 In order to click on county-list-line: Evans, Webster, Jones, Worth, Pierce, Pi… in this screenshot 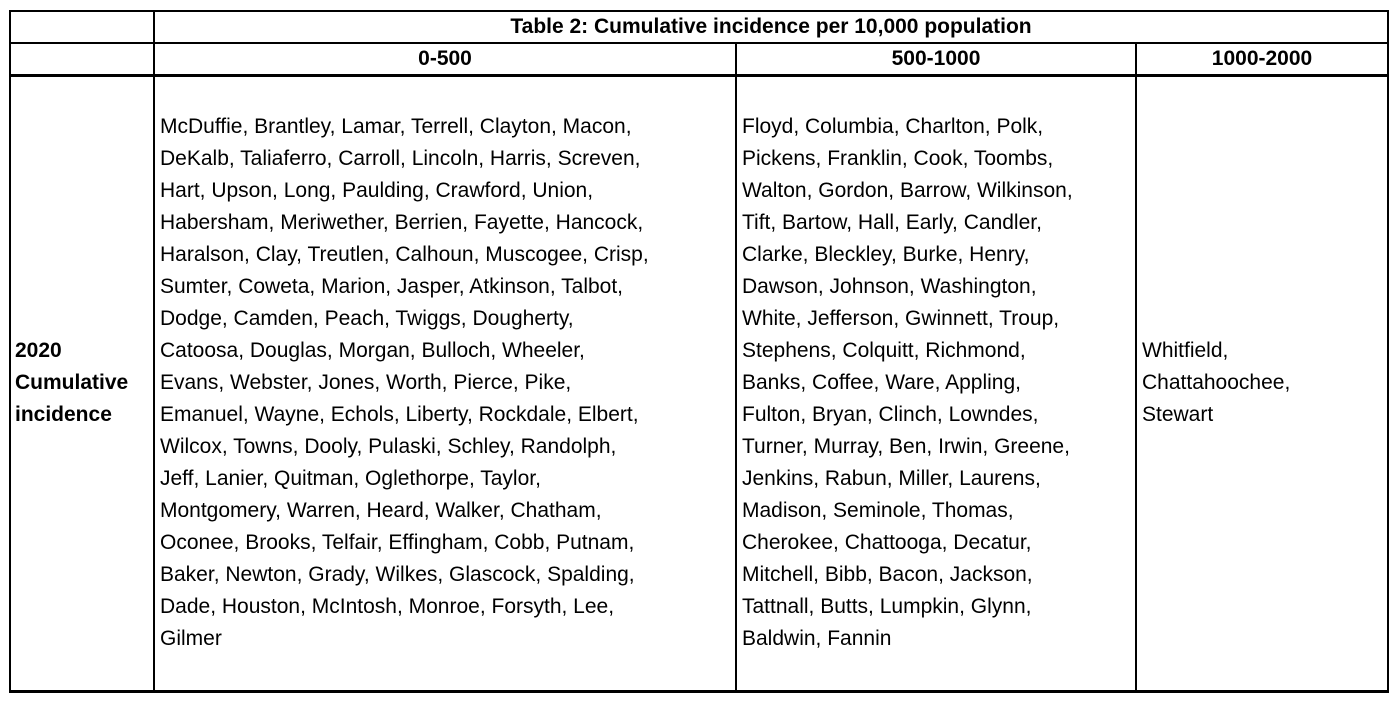, I will do `click(366, 382)`.